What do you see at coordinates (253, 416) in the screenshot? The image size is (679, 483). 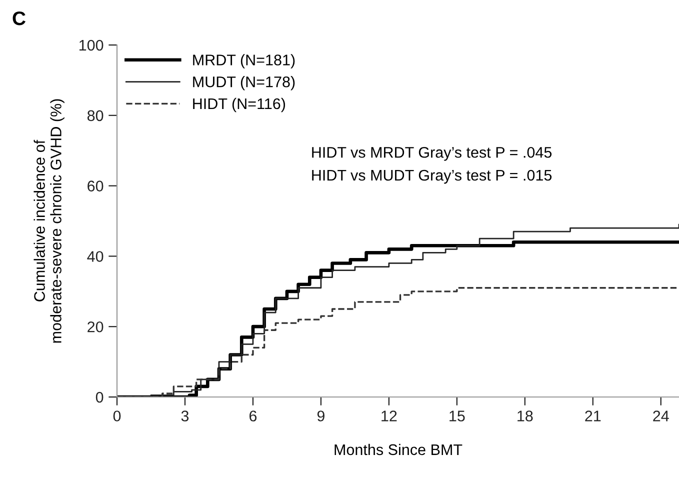 I see `x-tick-label: 6` at bounding box center [253, 416].